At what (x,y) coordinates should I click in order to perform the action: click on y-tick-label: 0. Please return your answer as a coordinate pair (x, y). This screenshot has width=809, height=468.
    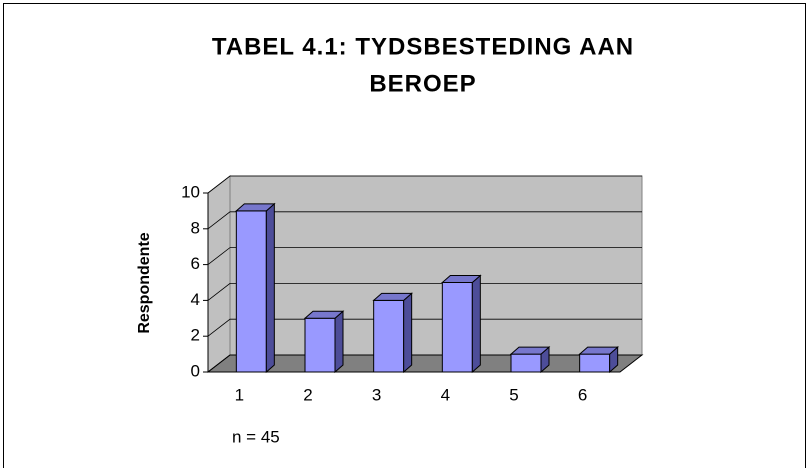
    Looking at the image, I should click on (195, 370).